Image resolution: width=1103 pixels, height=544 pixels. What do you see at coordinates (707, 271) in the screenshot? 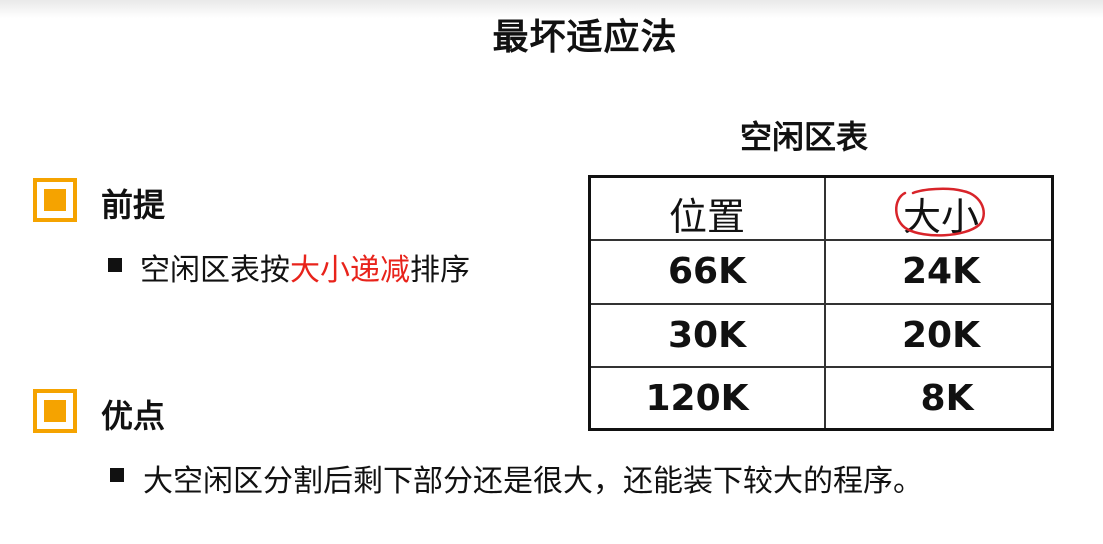
I see `table-cell: 66K` at bounding box center [707, 271].